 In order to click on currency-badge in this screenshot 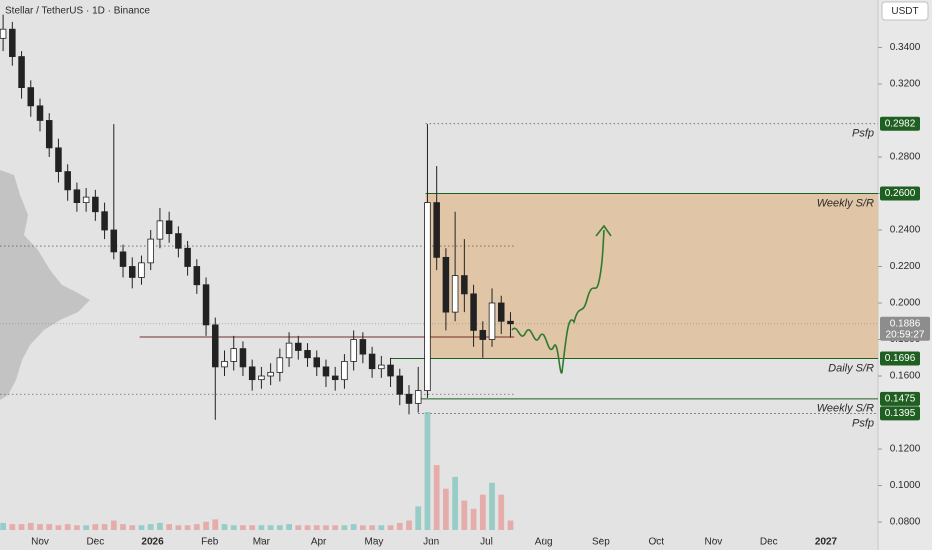, I will do `click(905, 11)`.